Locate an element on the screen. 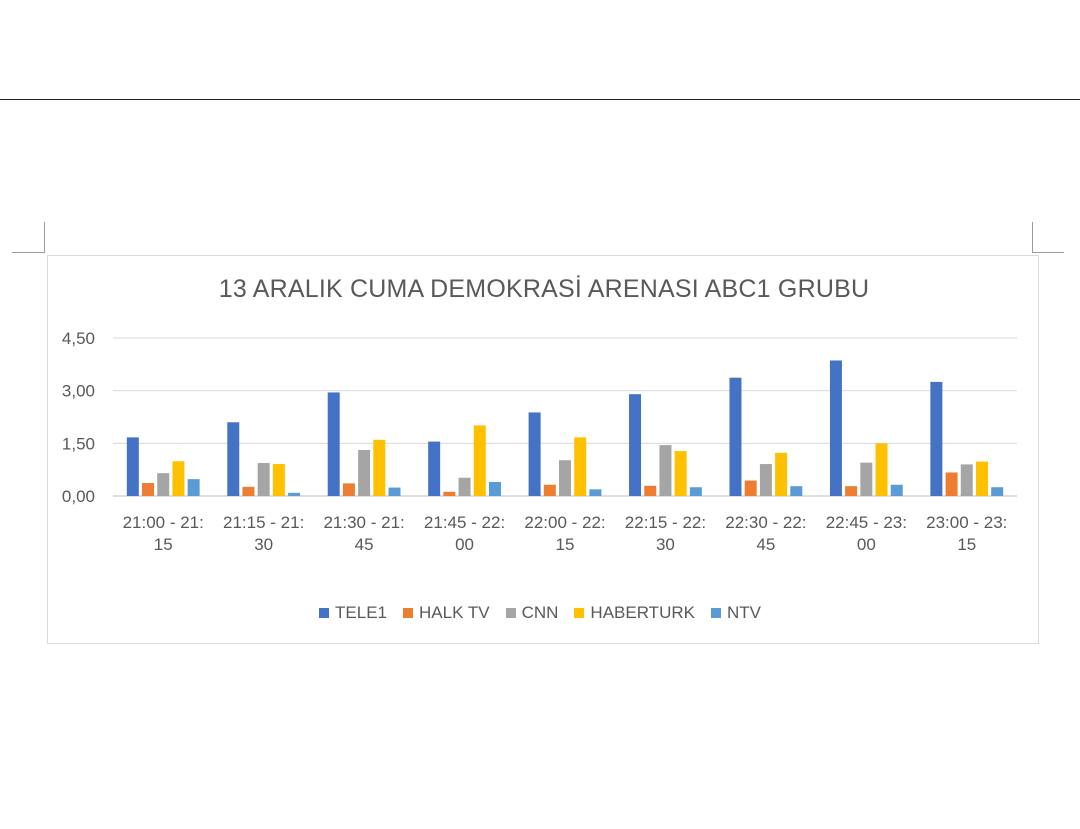 The height and width of the screenshot is (829, 1080). x-tick-label: 22:00 - 22: is located at coordinates (564, 522).